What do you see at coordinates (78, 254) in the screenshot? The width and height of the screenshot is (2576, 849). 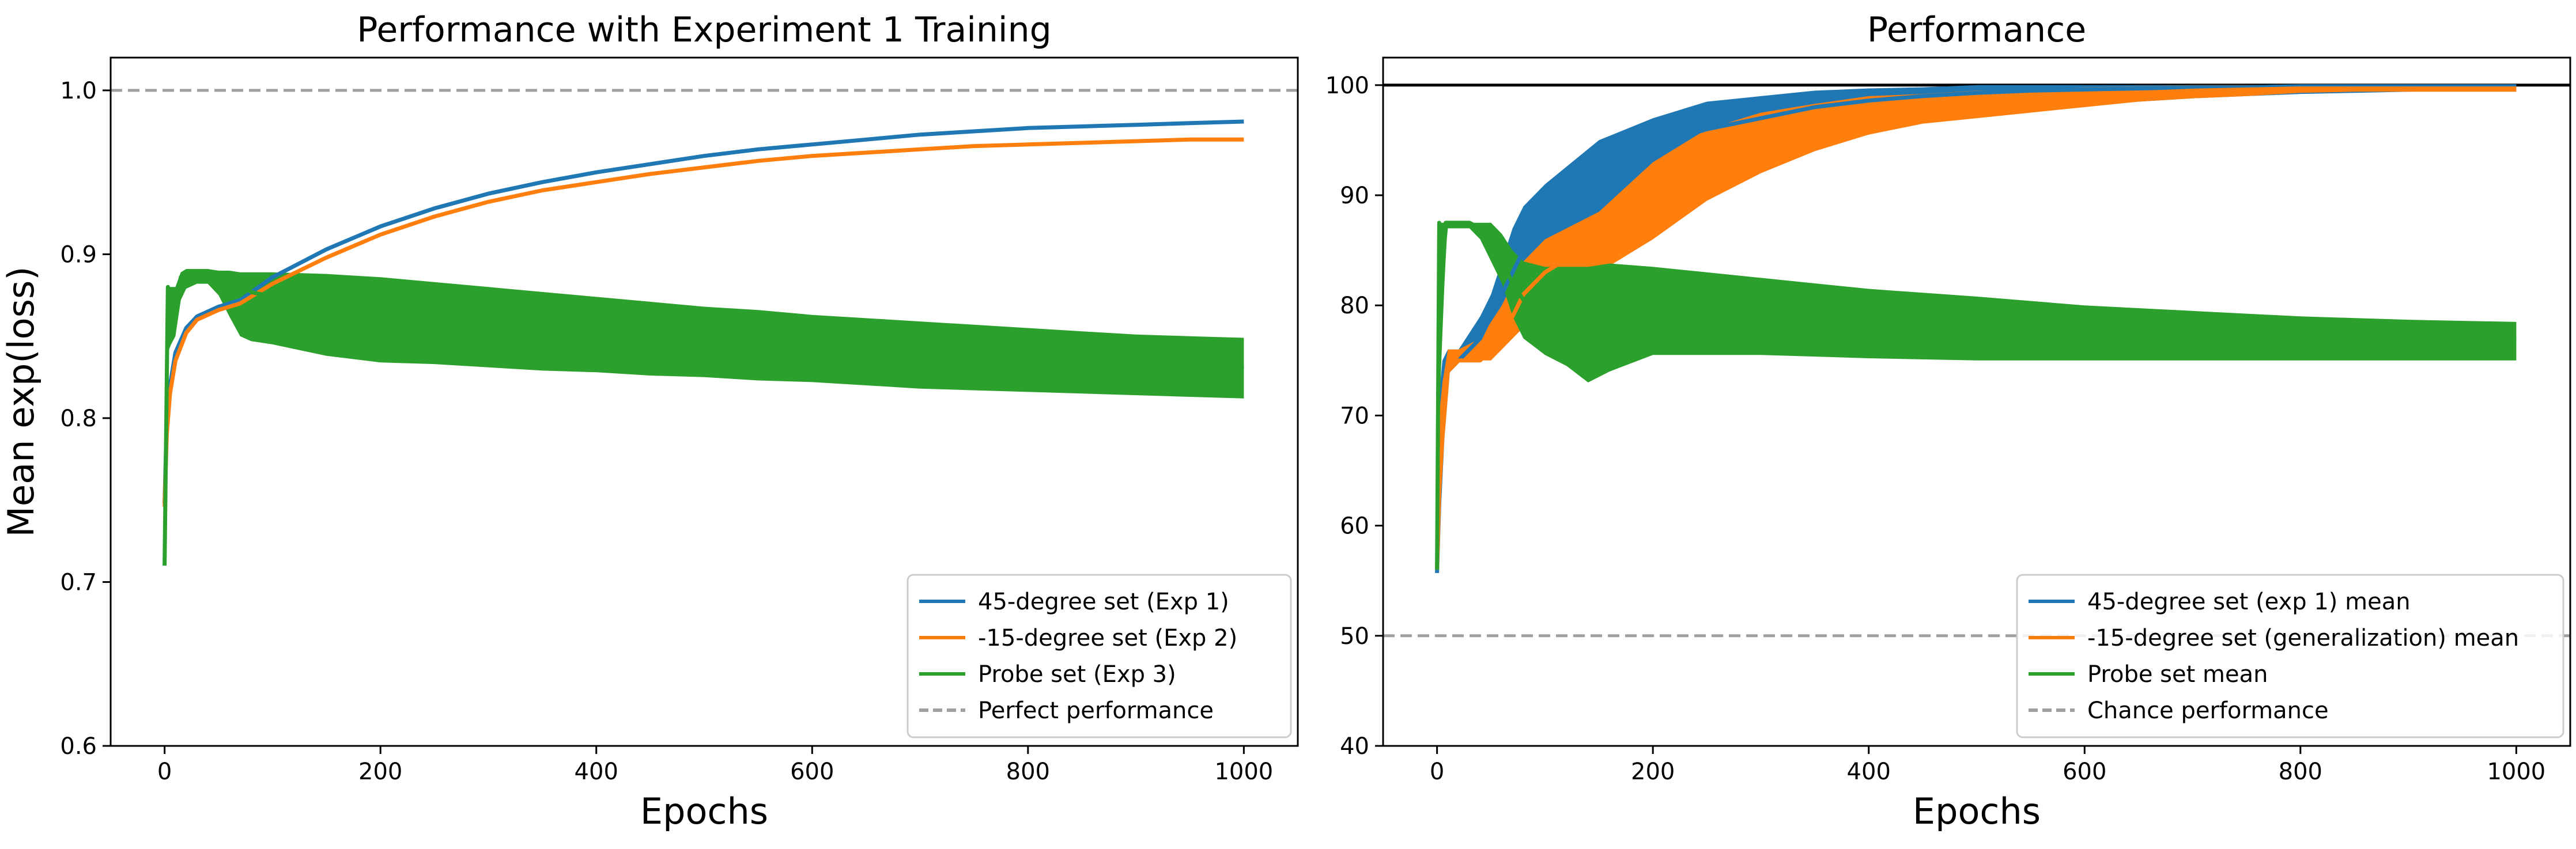 I see `y-tick-label: 0.9` at bounding box center [78, 254].